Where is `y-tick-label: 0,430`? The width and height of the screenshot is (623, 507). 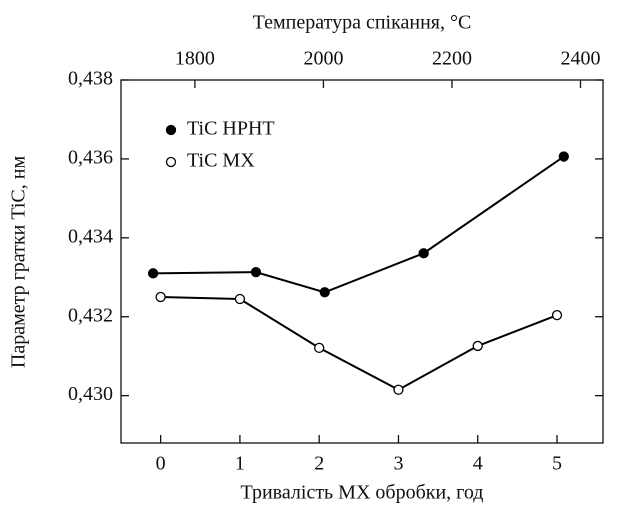
y-tick-label: 0,430 is located at coordinates (90, 394).